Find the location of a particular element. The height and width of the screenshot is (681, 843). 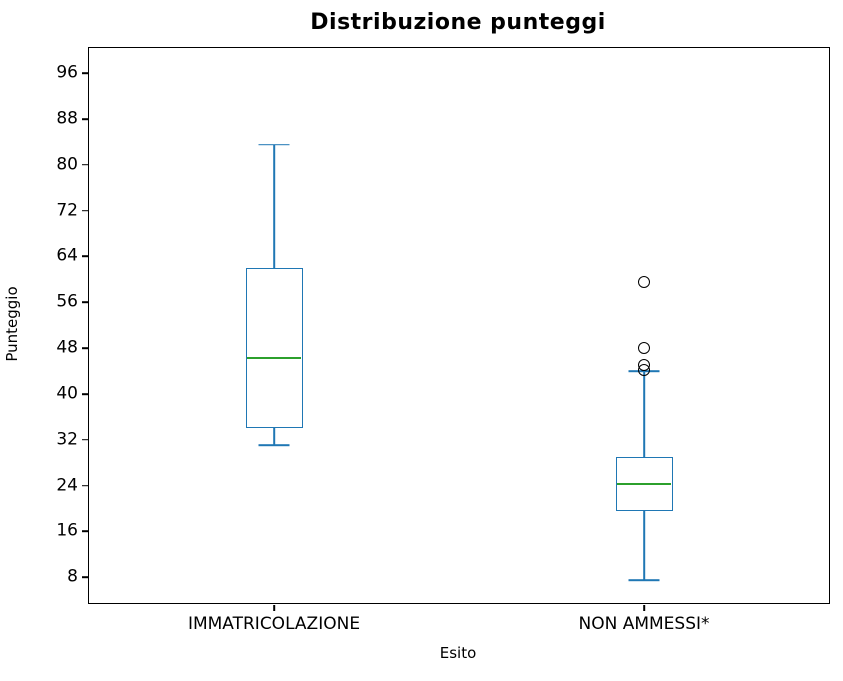

y-tick-label: 40 is located at coordinates (67, 393).